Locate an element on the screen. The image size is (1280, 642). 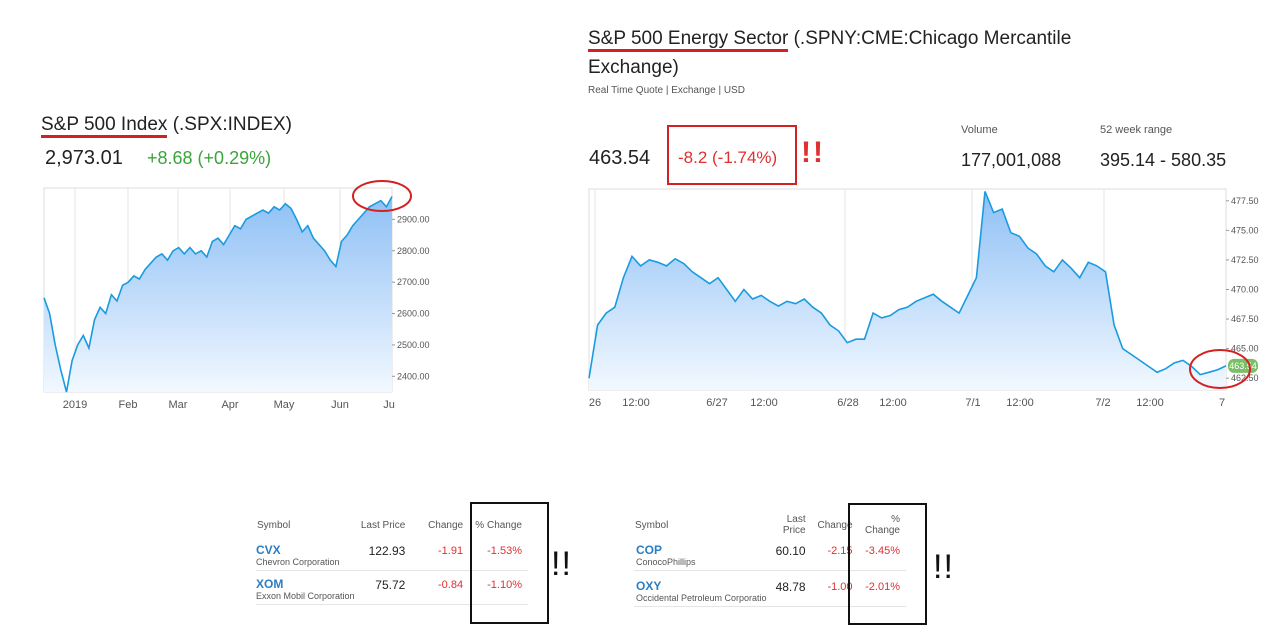
last-price: 48.78 is located at coordinates (790, 587).